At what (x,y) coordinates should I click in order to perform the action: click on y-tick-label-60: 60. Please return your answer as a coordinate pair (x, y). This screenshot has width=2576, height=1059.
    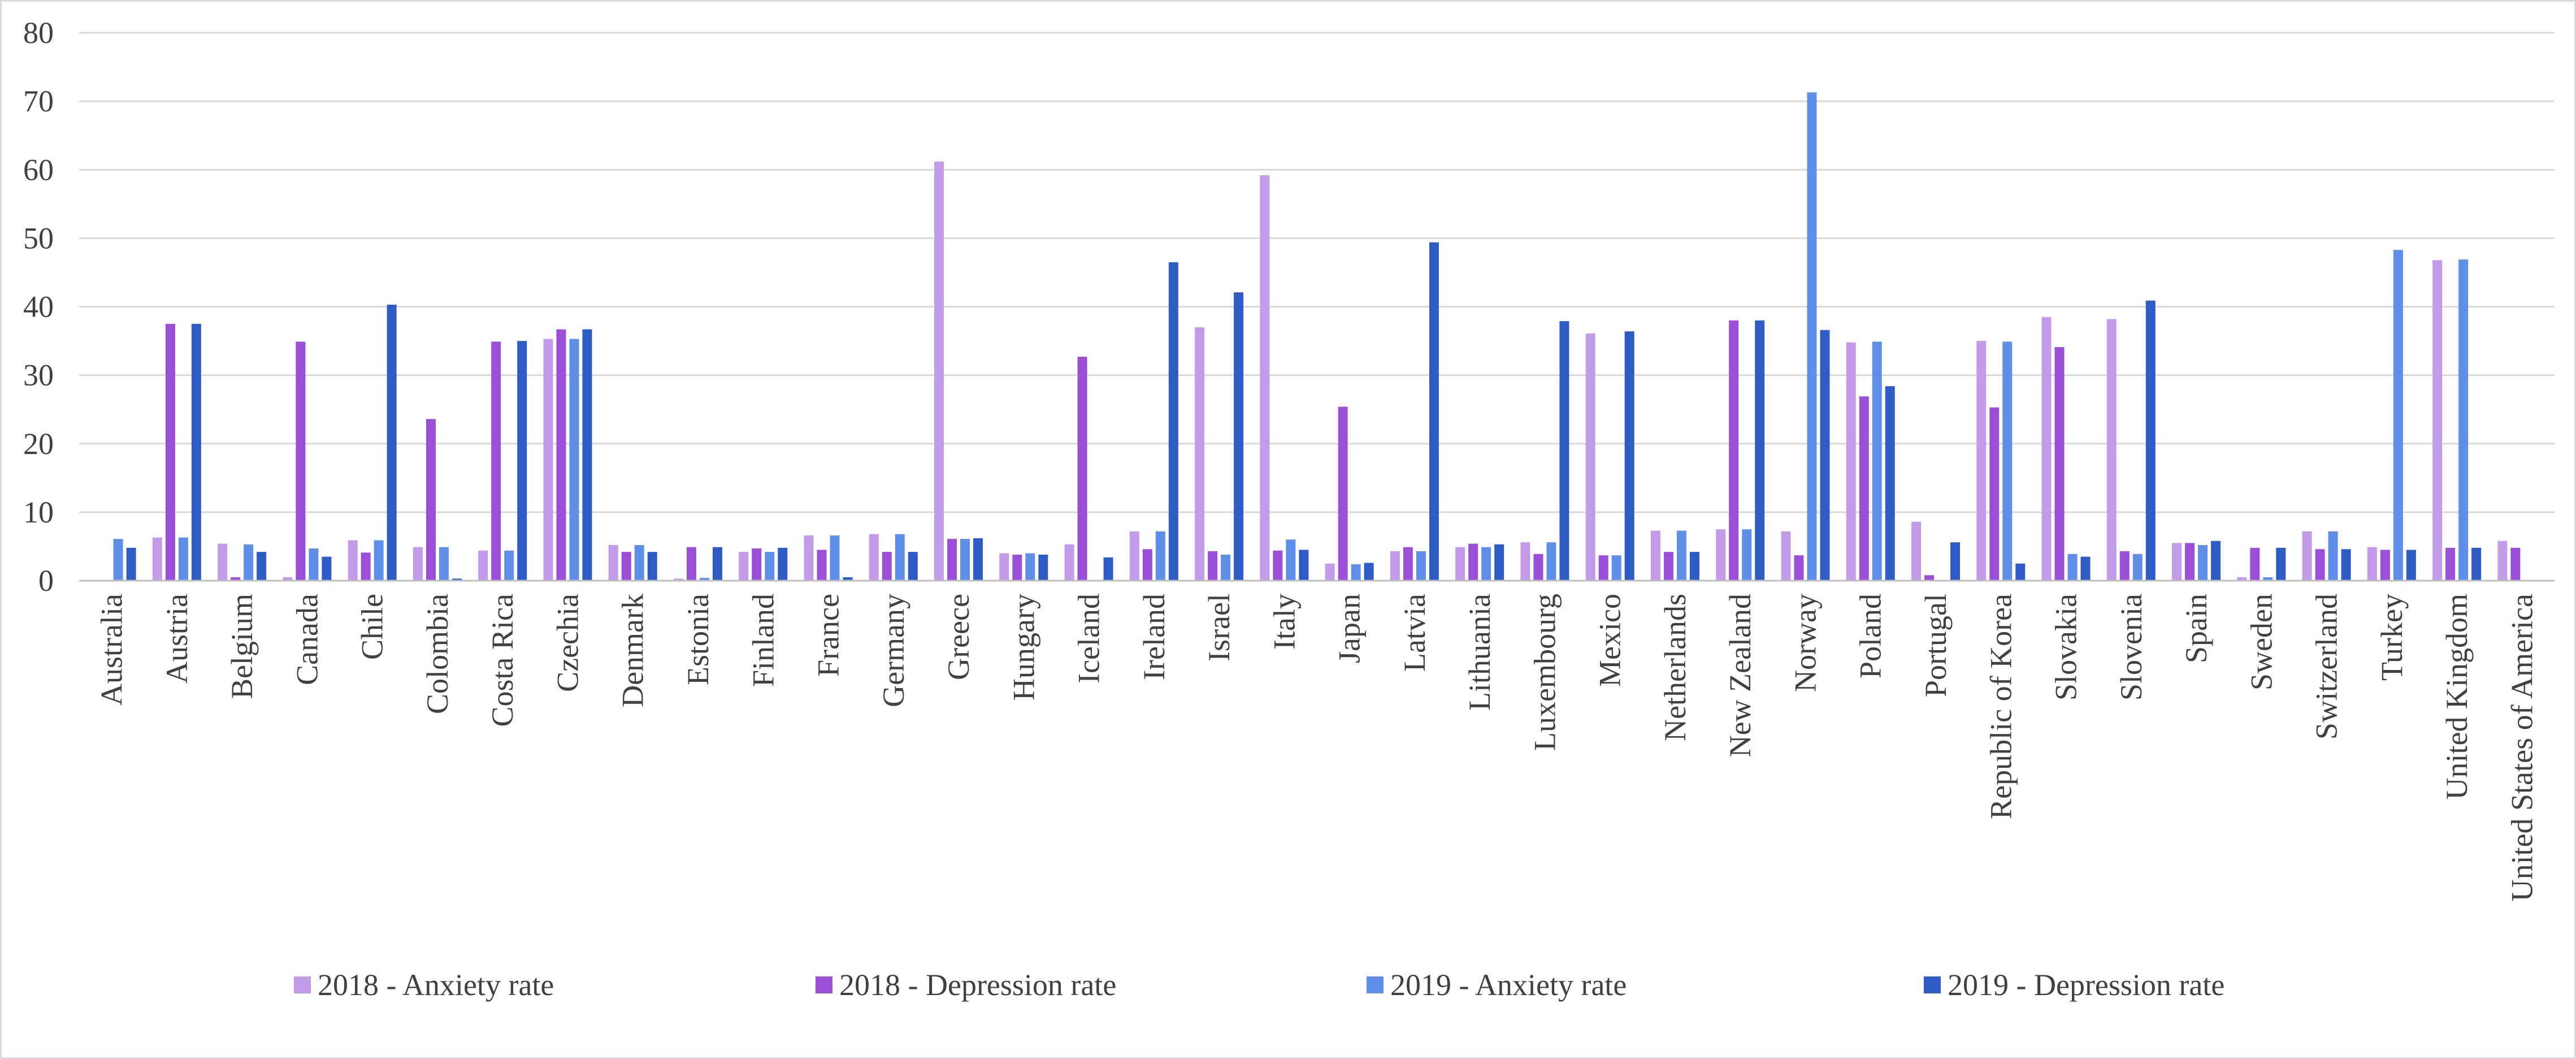
    Looking at the image, I should click on (38, 170).